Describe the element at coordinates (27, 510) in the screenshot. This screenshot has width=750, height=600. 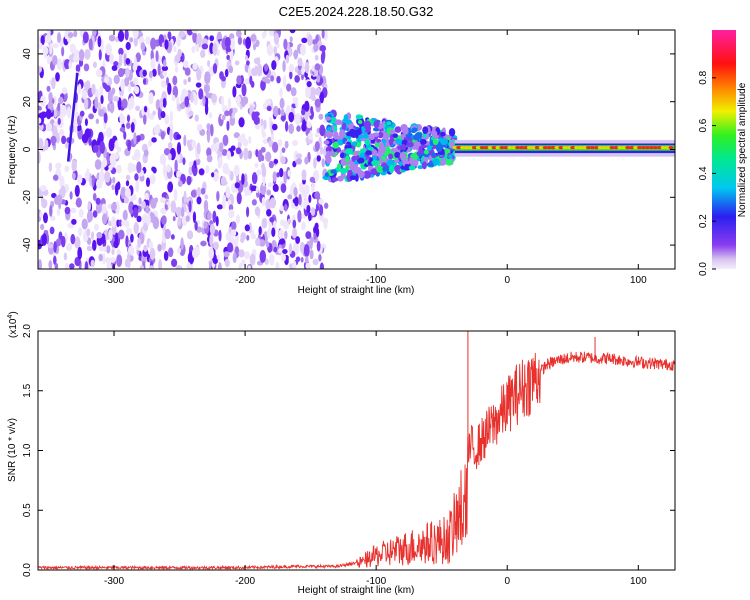
I see `y-tick-label: 0.5` at that location.